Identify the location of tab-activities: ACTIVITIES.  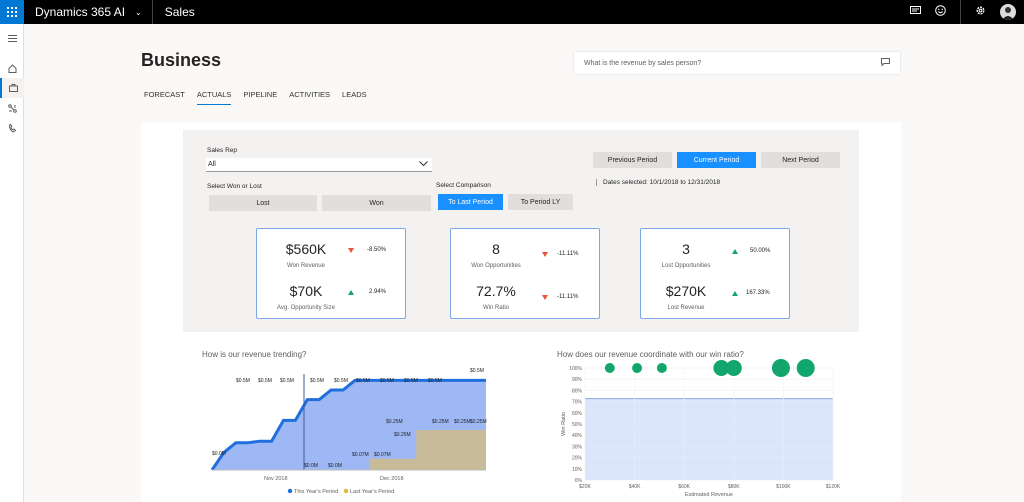
(310, 94).